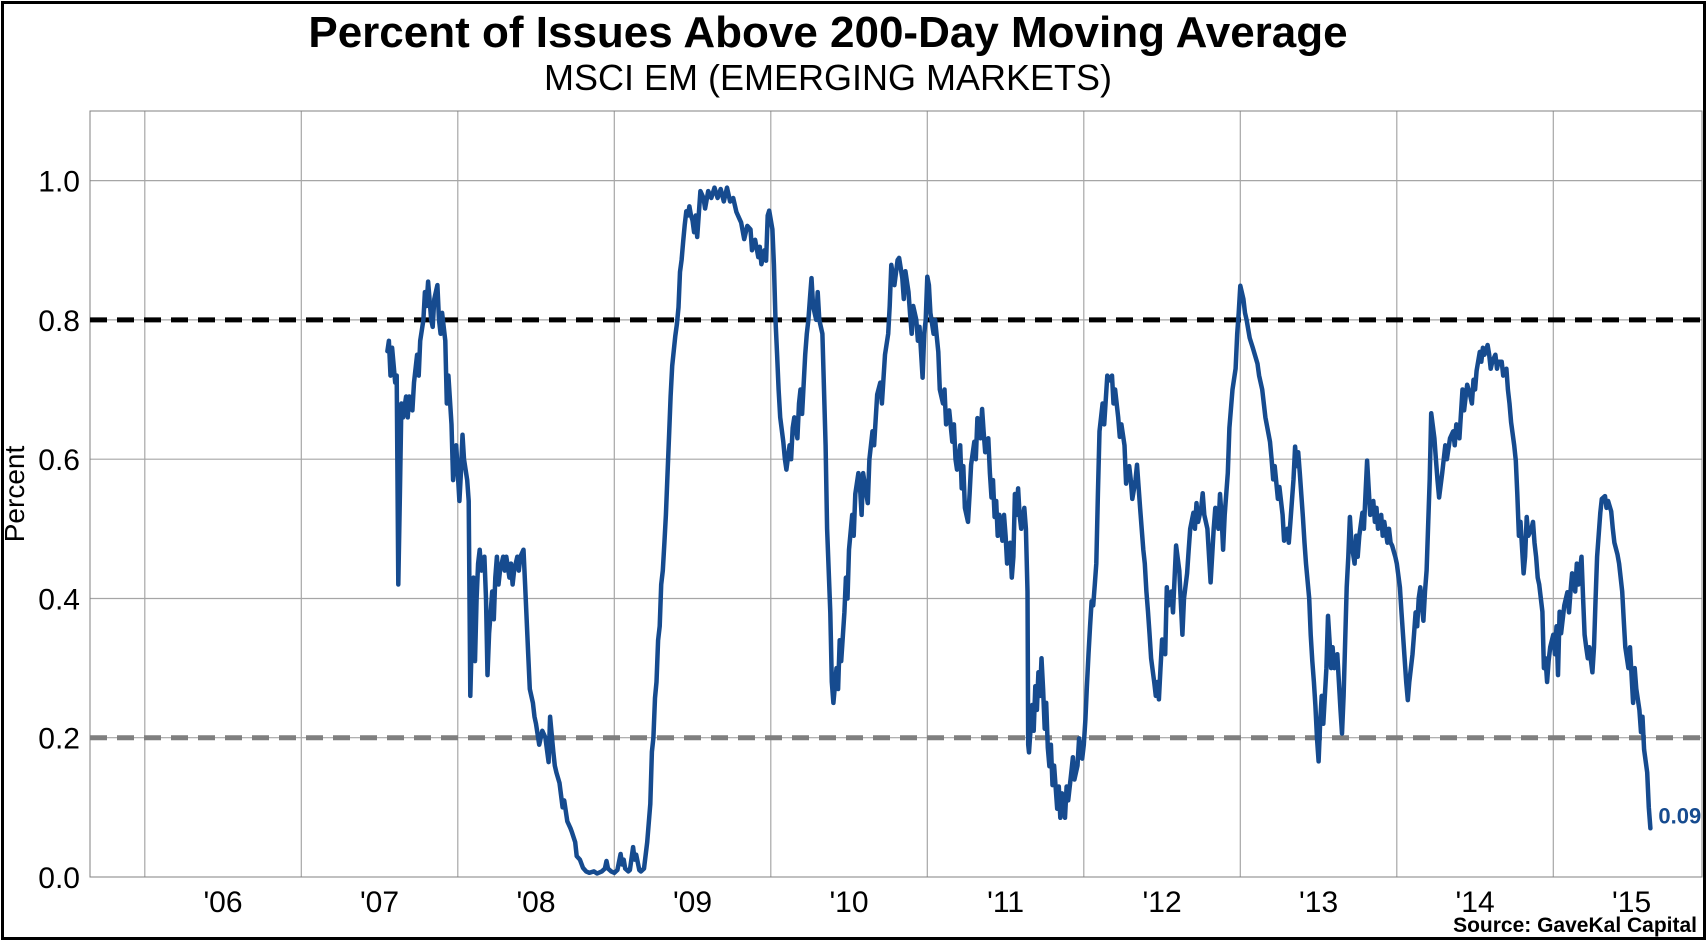 Image resolution: width=1708 pixels, height=942 pixels. I want to click on source-credit: Source: GaveKal Capital, so click(1575, 925).